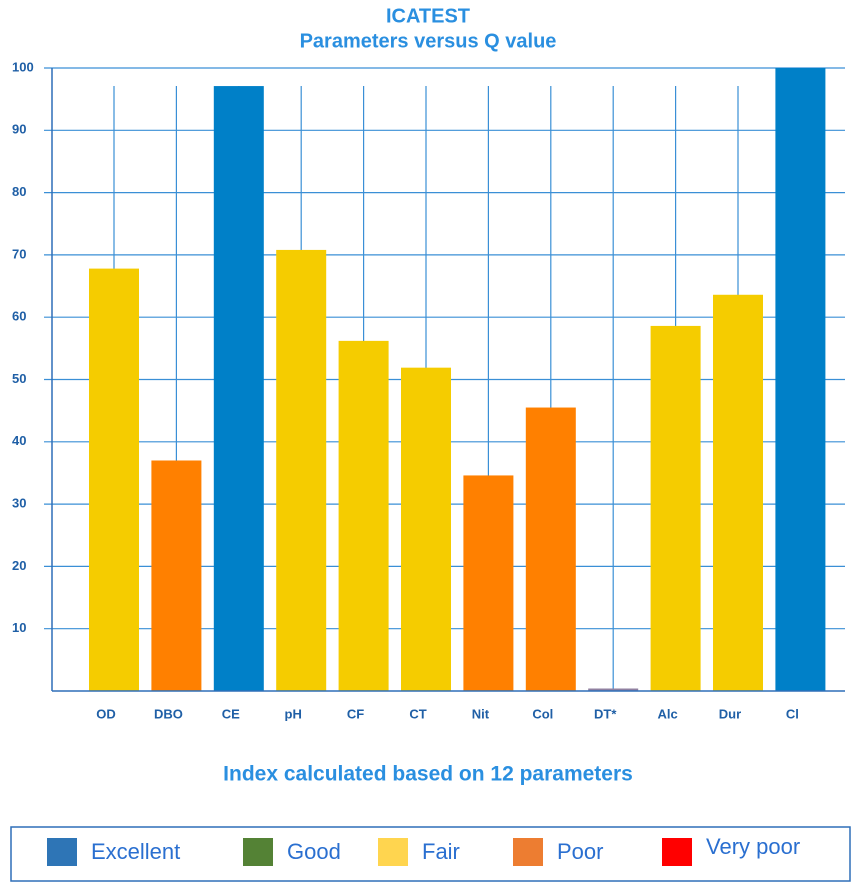 The height and width of the screenshot is (884, 856). I want to click on x-tick-label: CE, so click(231, 713).